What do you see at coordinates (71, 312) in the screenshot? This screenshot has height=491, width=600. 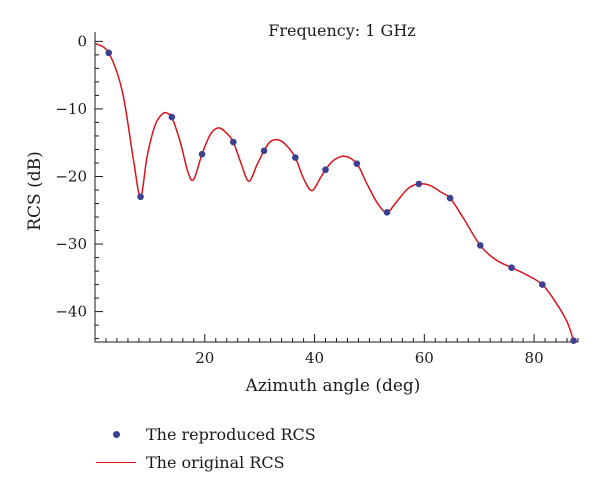 I see `y-tick-label: −40` at bounding box center [71, 312].